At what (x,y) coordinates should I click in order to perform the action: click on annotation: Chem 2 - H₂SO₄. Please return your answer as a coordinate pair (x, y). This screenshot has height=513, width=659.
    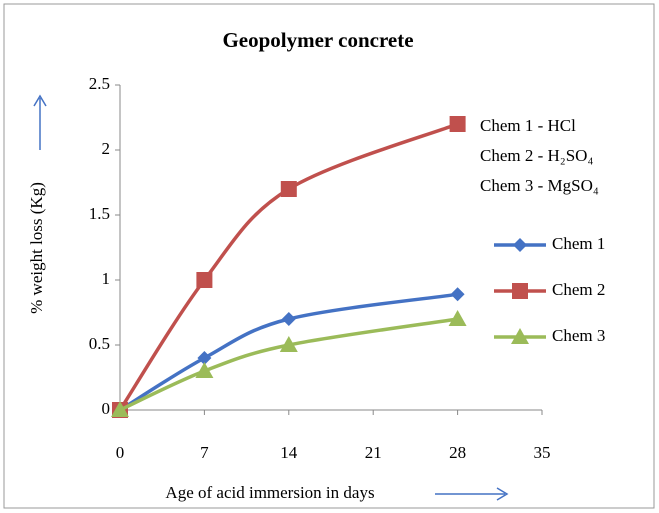
    Looking at the image, I should click on (536, 155).